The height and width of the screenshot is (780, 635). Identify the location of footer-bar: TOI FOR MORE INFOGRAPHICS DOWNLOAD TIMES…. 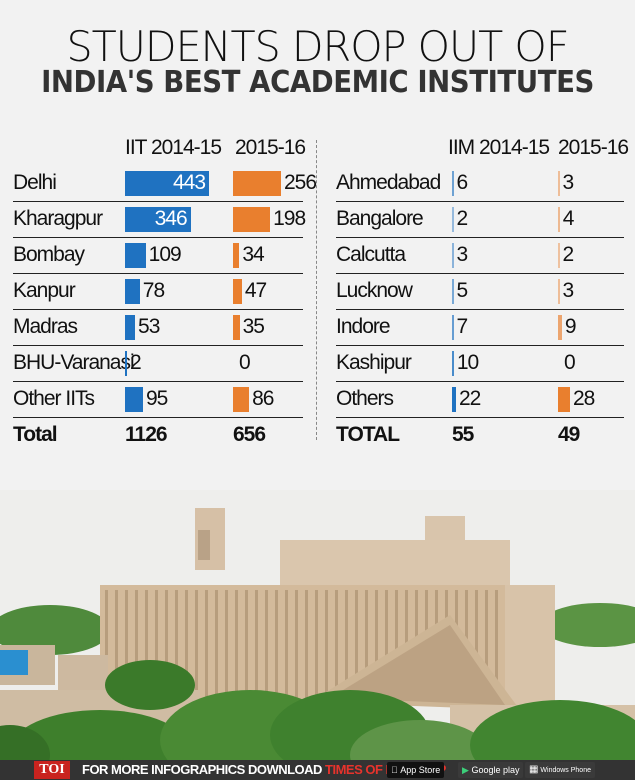
(317, 770).